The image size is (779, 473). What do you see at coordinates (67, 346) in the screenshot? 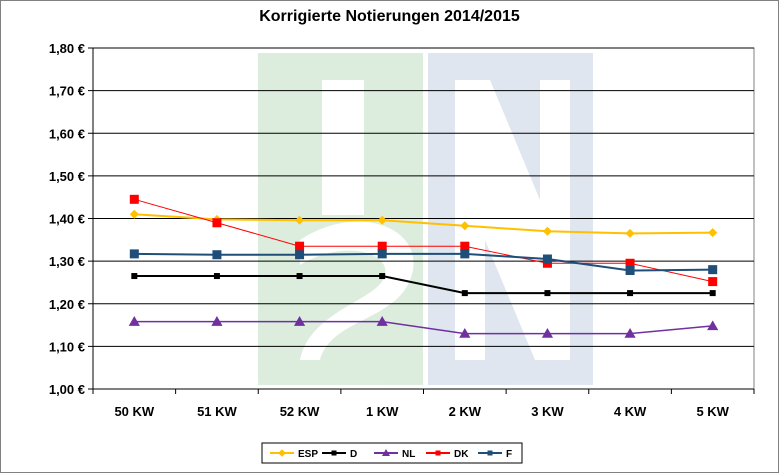
I see `y-tick-label: 1,10 €` at bounding box center [67, 346].